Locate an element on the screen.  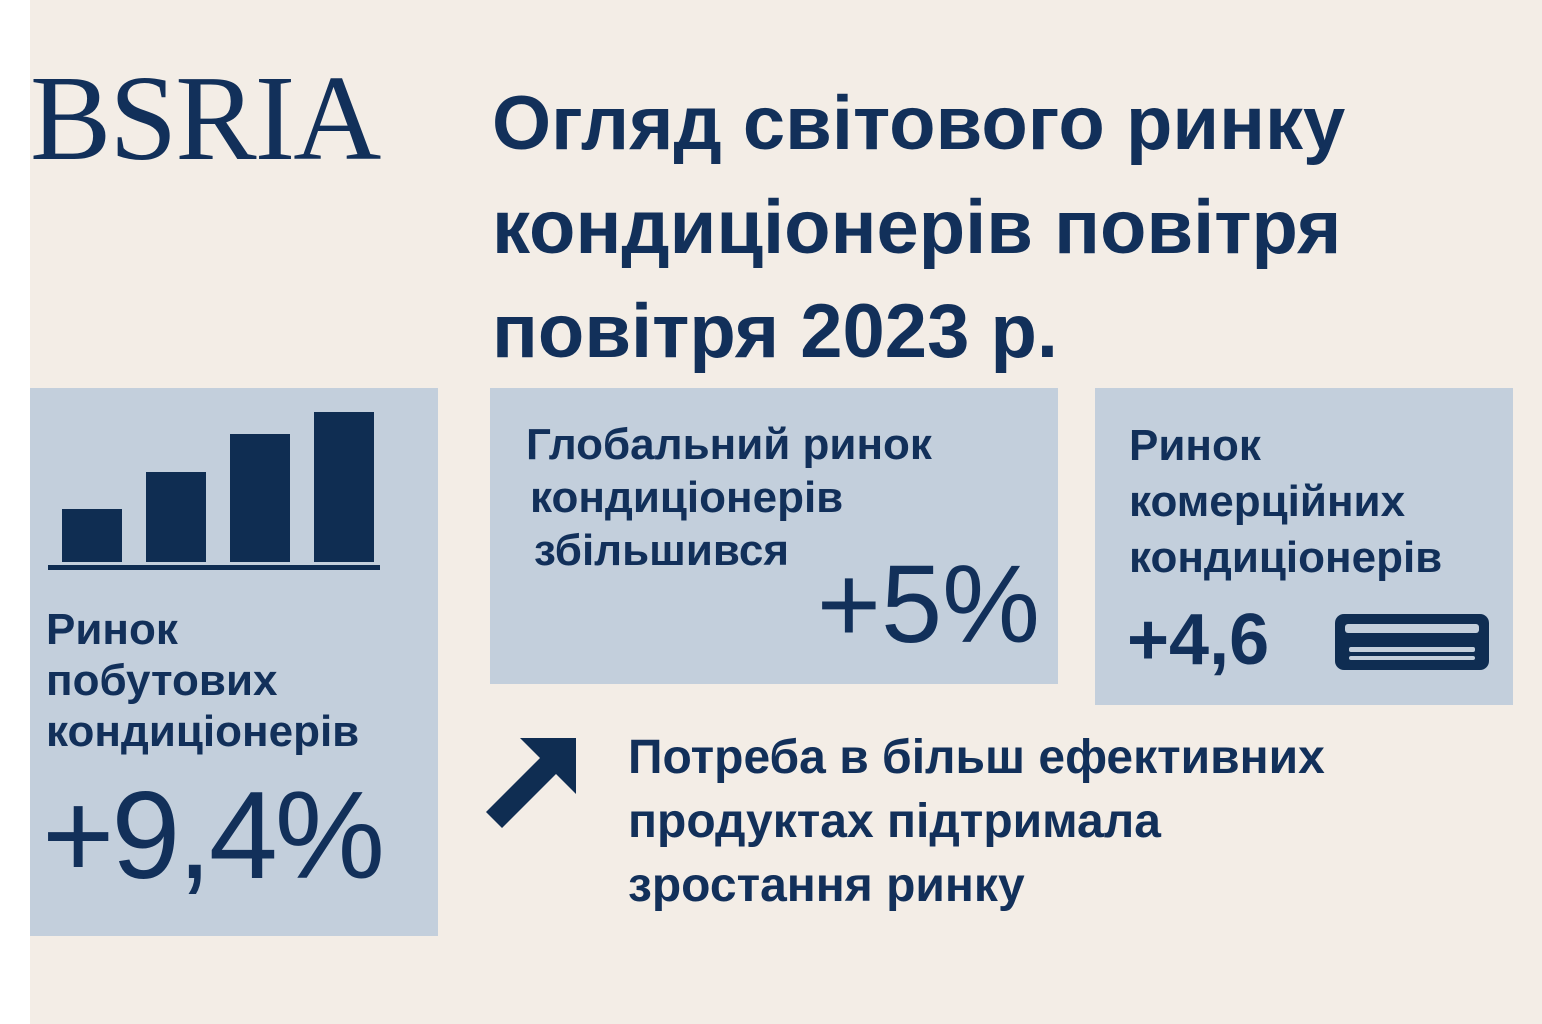
bar-chart-icon is located at coordinates (214, 489).